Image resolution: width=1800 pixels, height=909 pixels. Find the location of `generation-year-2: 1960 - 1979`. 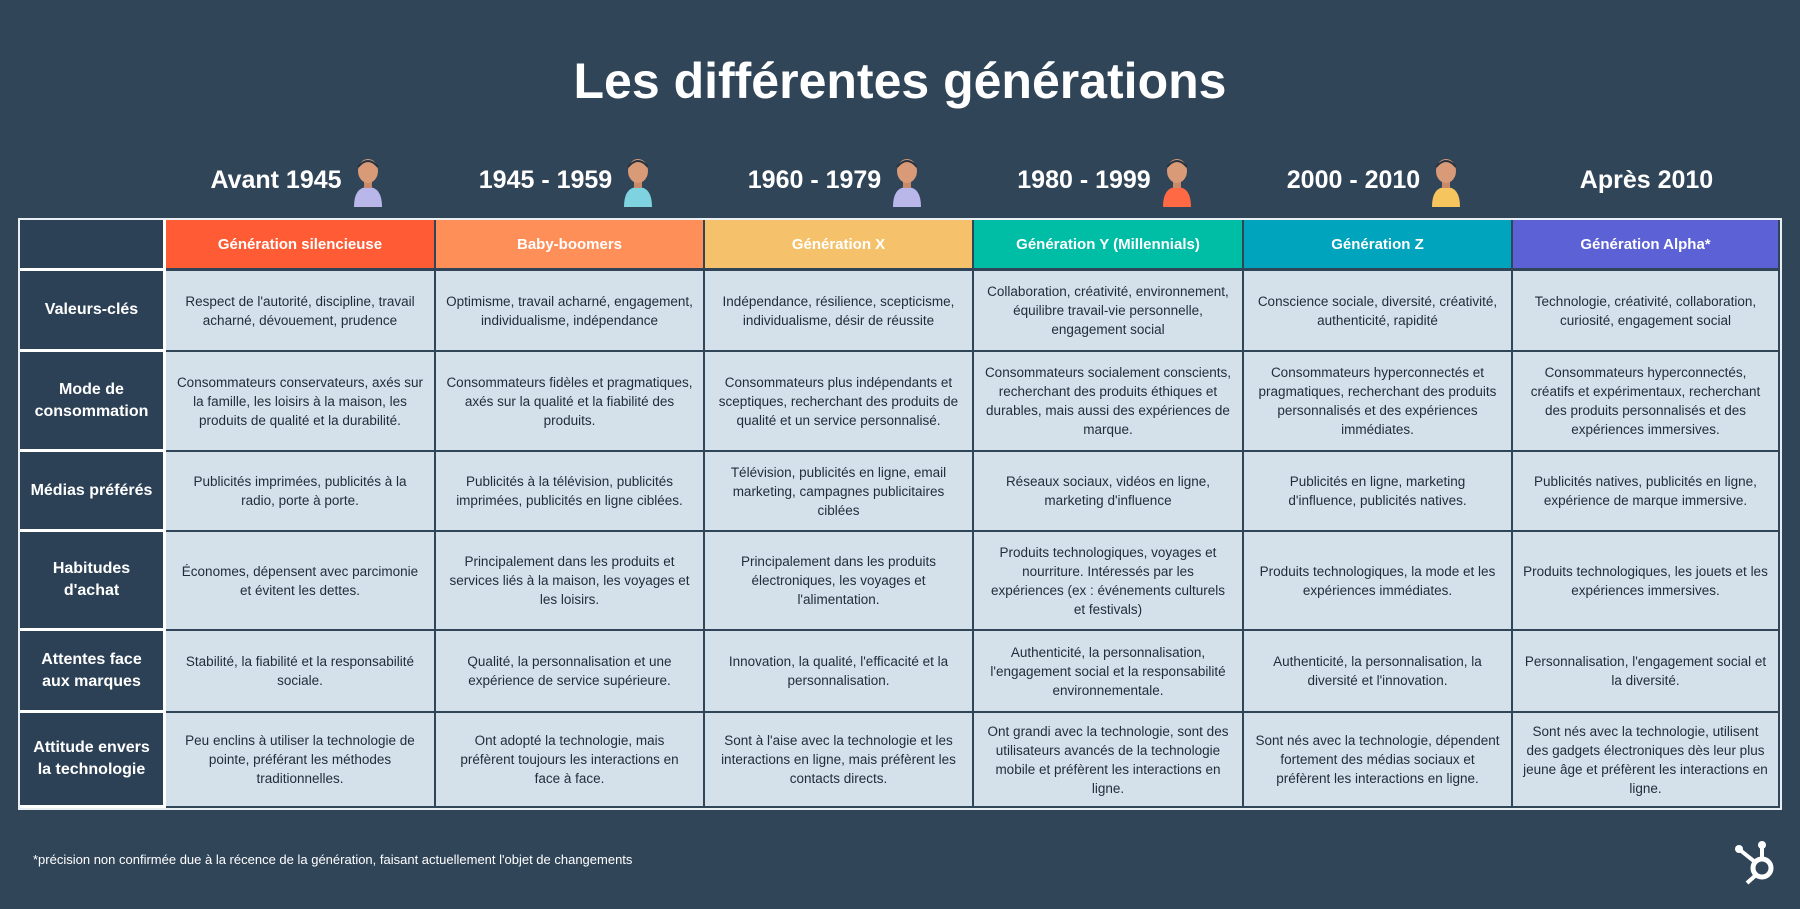

generation-year-2: 1960 - 1979 is located at coordinates (837, 180).